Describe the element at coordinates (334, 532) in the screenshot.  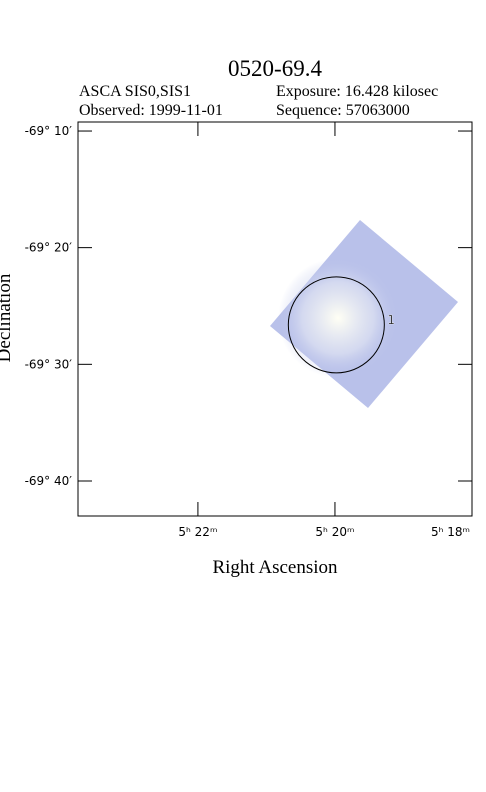
I see `x-tick-label: 5ʰ 20ᵐ` at that location.